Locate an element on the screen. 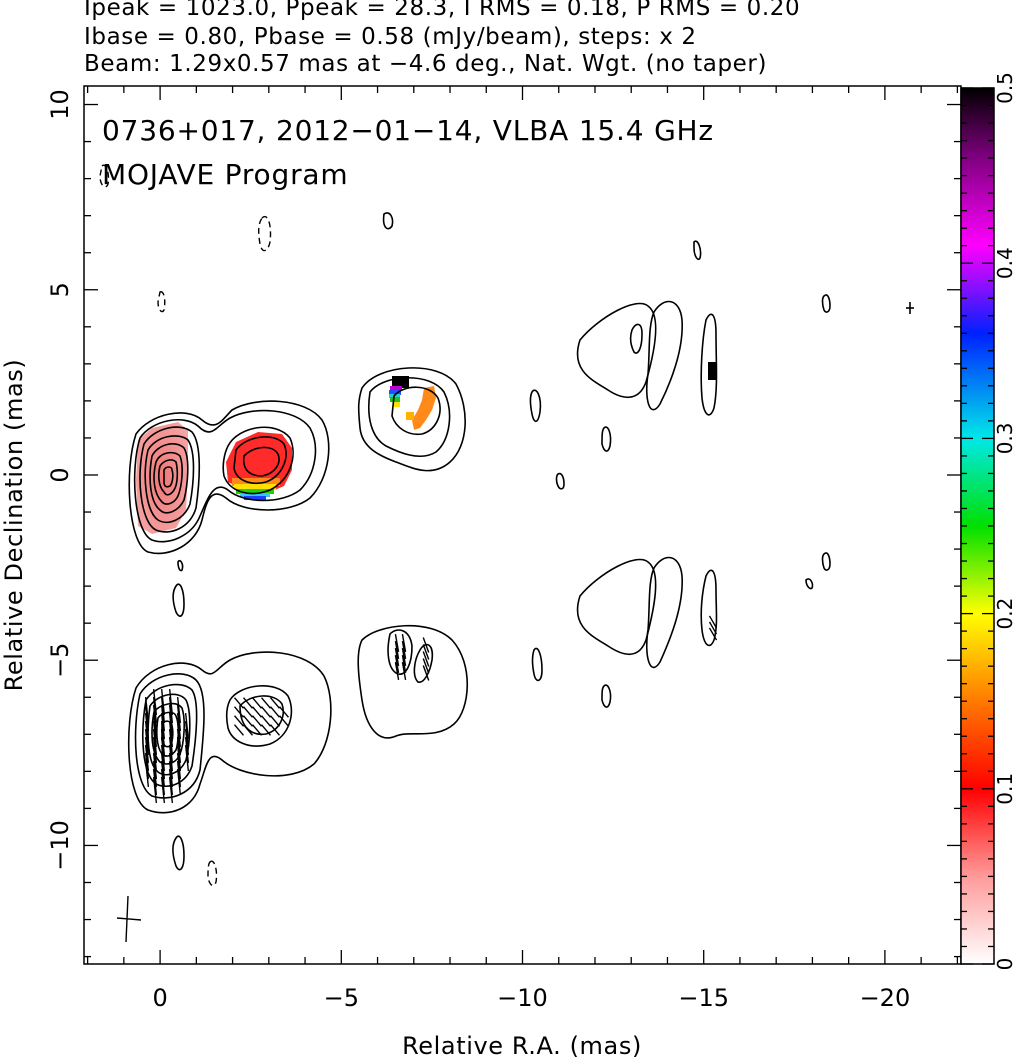 This screenshot has height=1060, width=1022. chart-title: 0736+017, 2012−01−14, VLBA 15.4 GHz is located at coordinates (408, 130).